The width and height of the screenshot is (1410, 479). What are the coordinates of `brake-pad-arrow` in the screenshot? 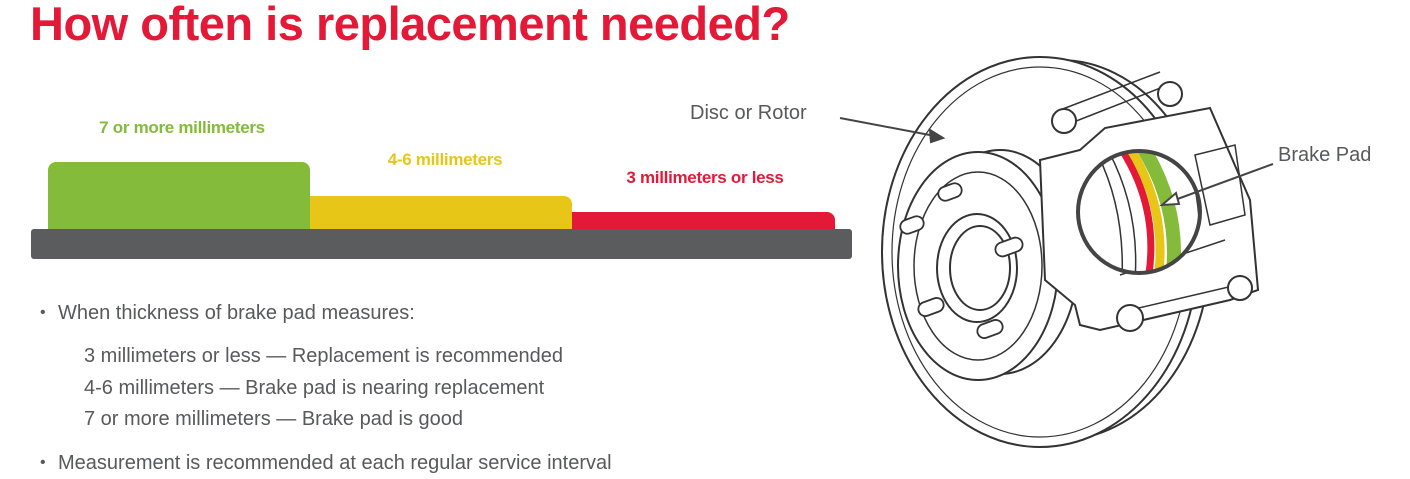 It's located at (1216, 185).